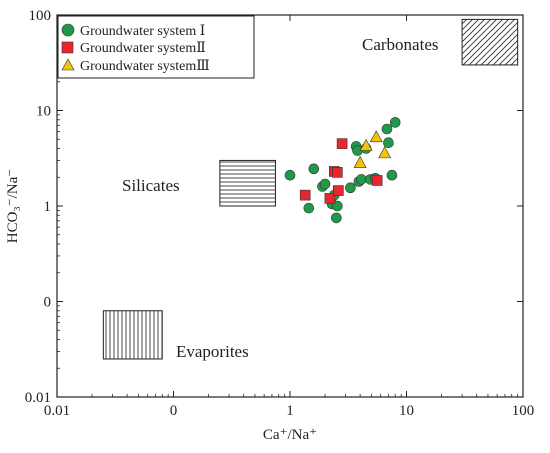 This screenshot has height=453, width=550. Describe the element at coordinates (290, 435) in the screenshot. I see `x-axis-title: Ca⁺/Na⁺` at that location.